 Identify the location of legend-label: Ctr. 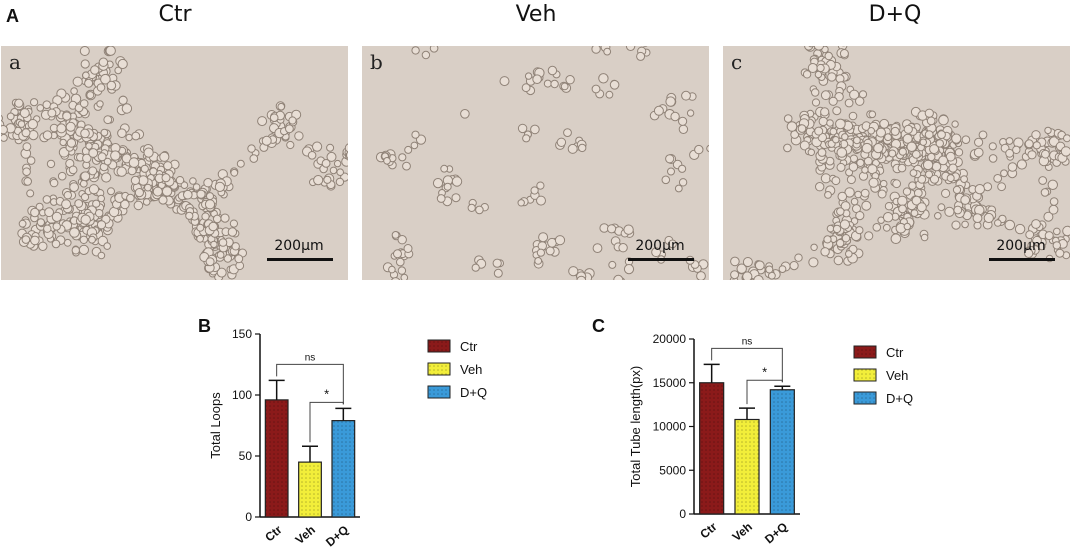
(895, 352).